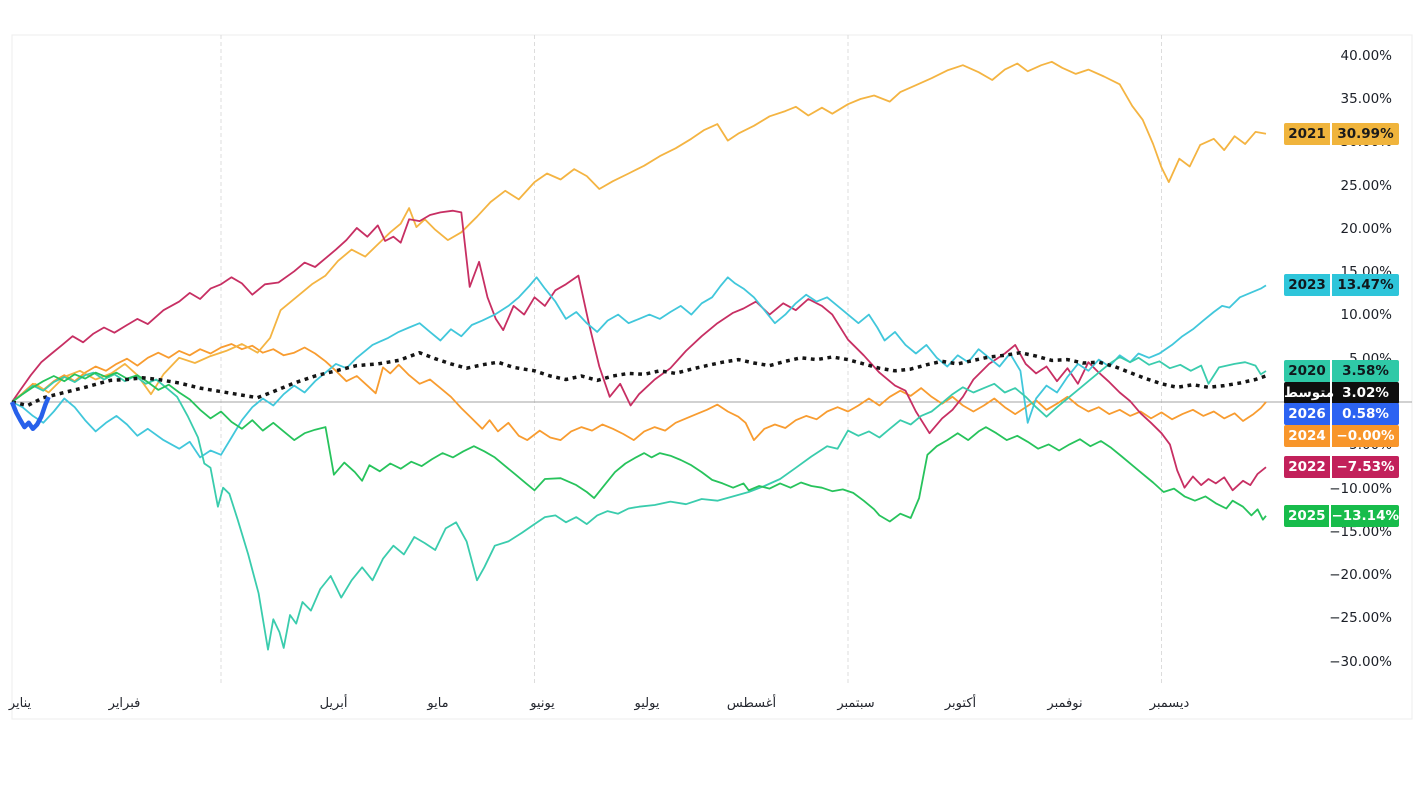 The width and height of the screenshot is (1426, 797). I want to click on y-tick-label: −20.00%, so click(1360, 575).